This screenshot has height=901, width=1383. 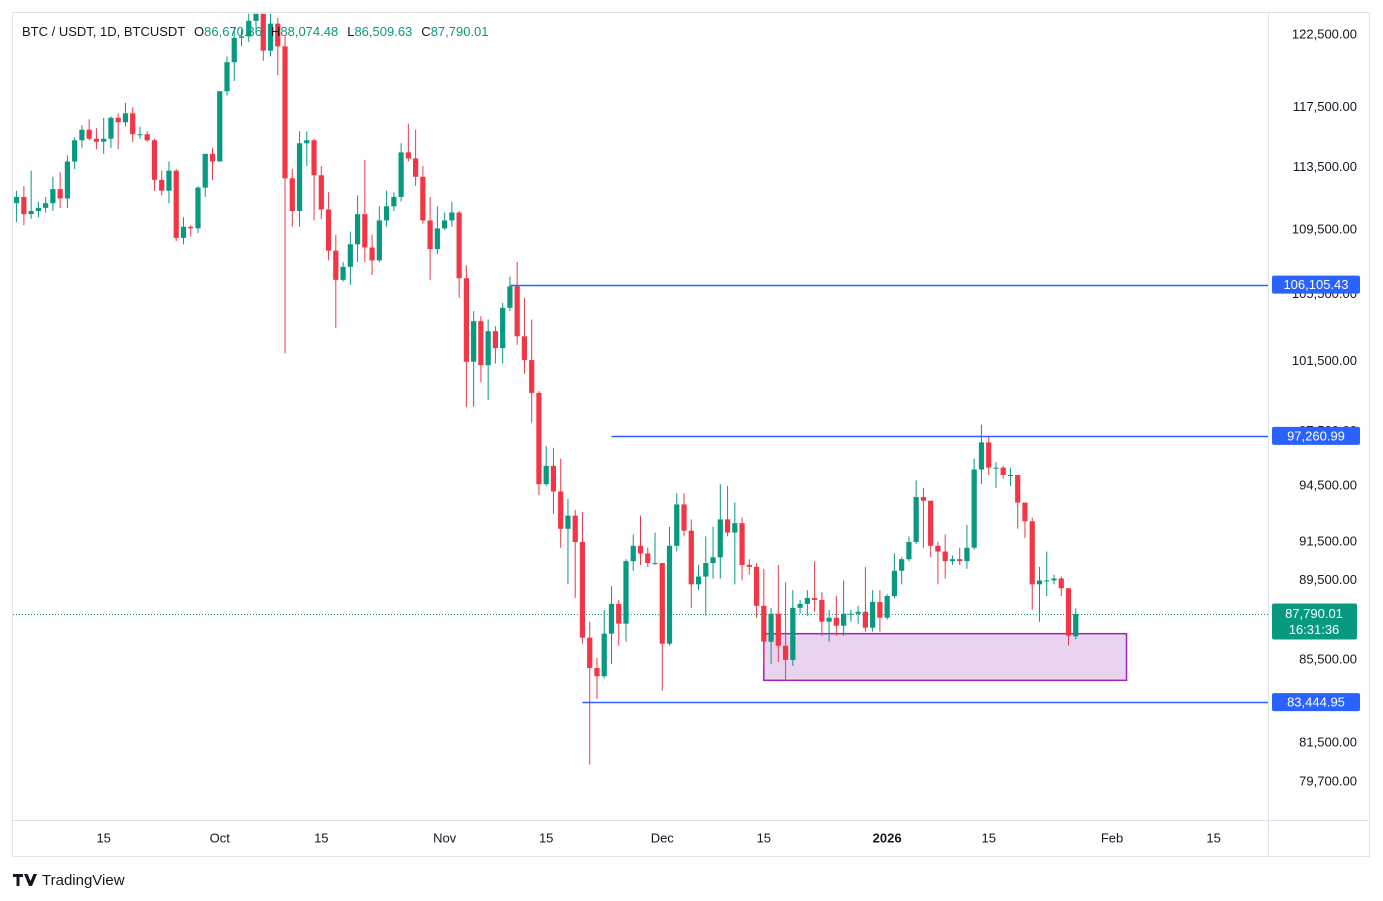 What do you see at coordinates (1328, 742) in the screenshot?
I see `y-tick-label: 81,500.00` at bounding box center [1328, 742].